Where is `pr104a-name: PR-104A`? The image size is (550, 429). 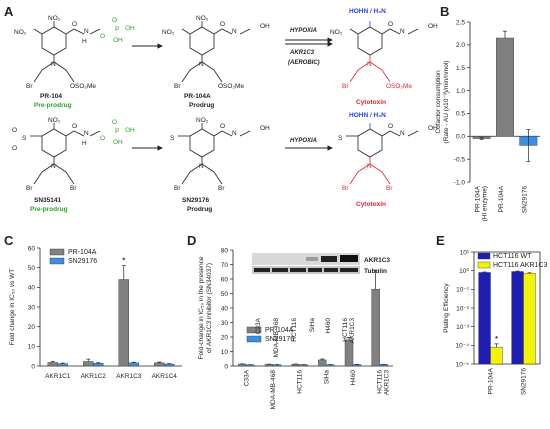 pr104a-name: PR-104A is located at coordinates (197, 96).